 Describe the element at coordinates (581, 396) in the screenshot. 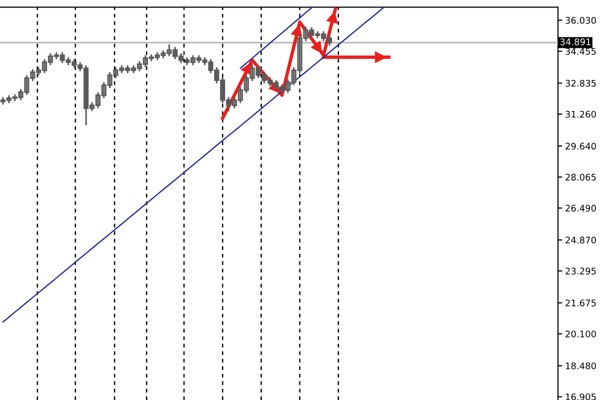

I see `y-tick-label: 16.905` at that location.